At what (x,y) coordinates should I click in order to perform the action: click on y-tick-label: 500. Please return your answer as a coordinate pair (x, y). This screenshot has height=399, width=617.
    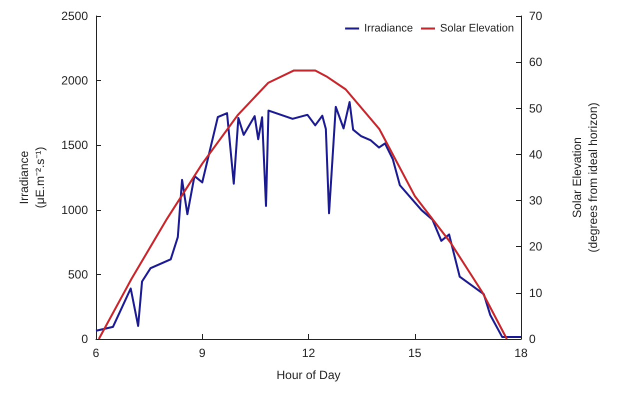
    Looking at the image, I should click on (78, 274).